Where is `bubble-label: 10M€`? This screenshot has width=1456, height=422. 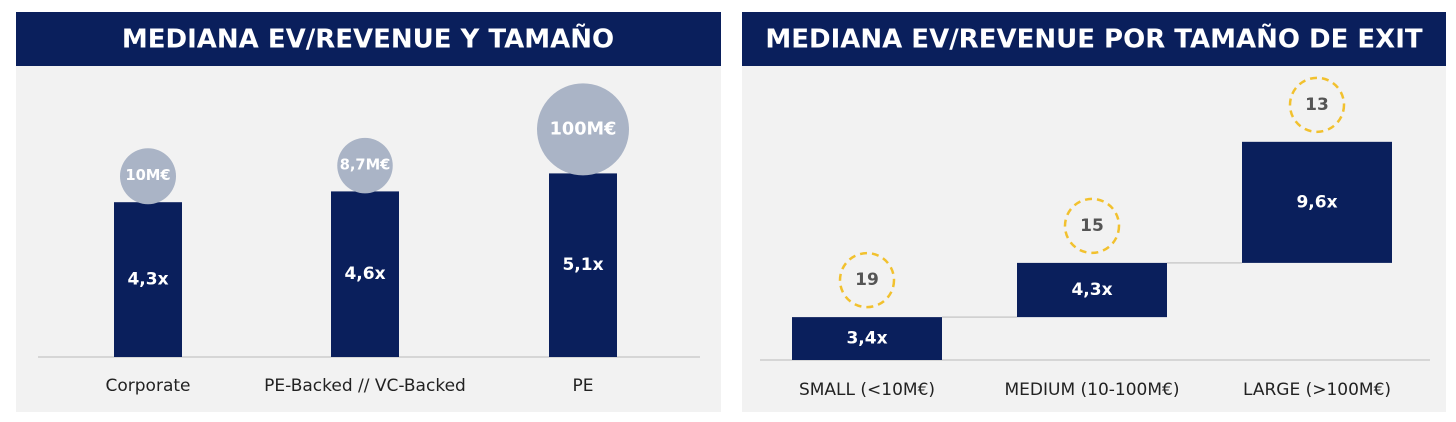 bubble-label: 10M€ is located at coordinates (147, 175).